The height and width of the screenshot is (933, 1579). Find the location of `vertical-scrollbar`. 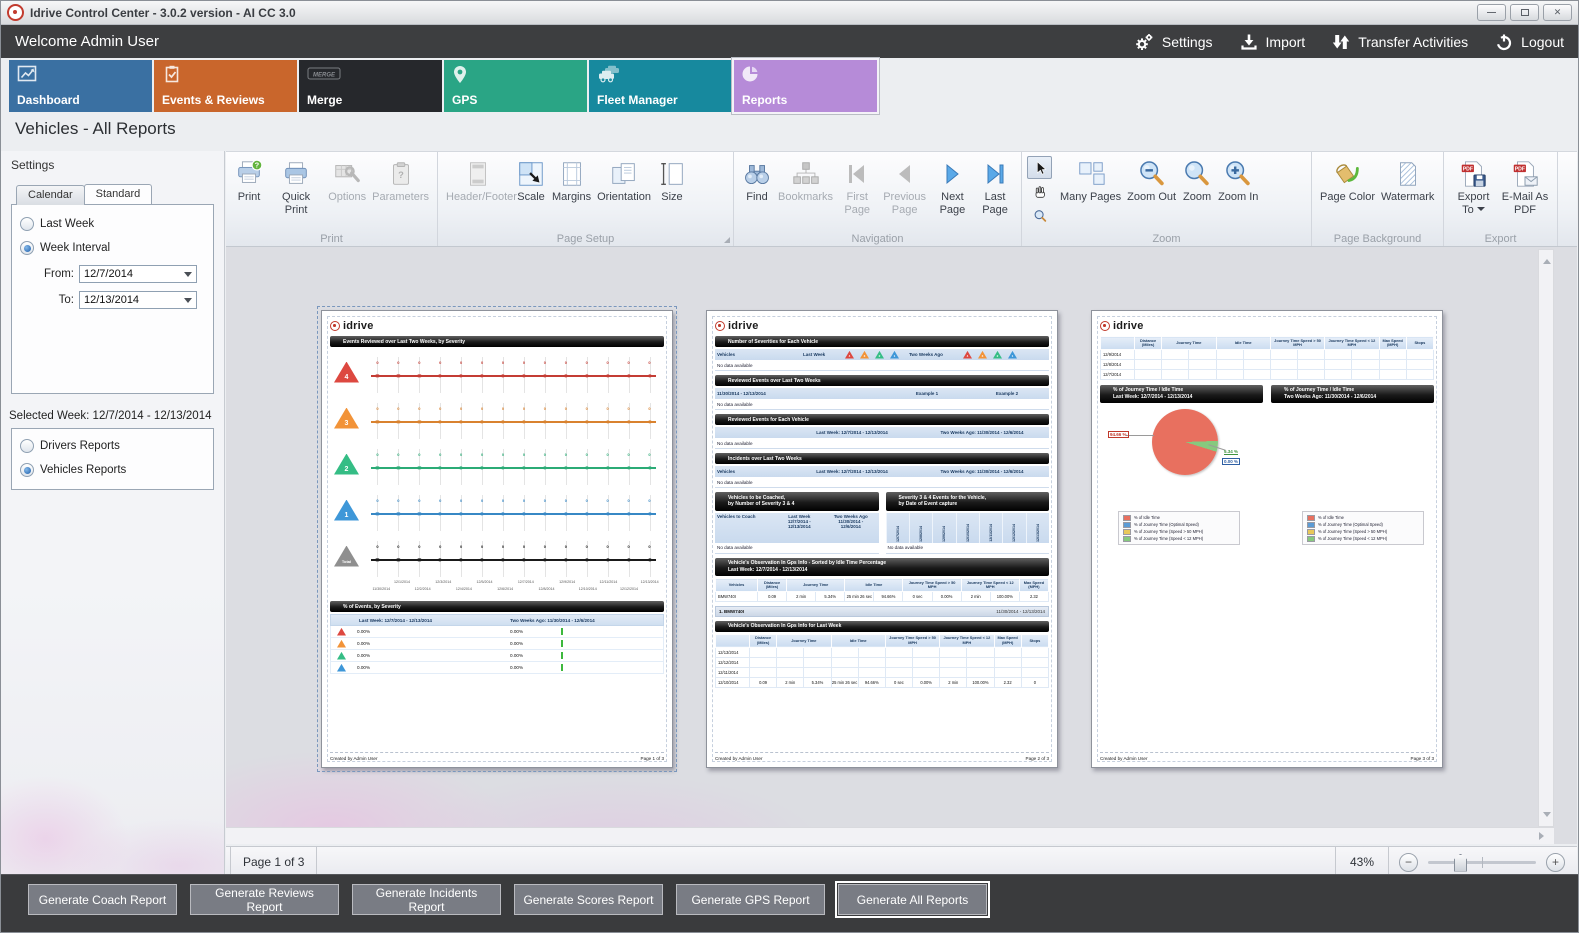

vertical-scrollbar is located at coordinates (1546, 538).